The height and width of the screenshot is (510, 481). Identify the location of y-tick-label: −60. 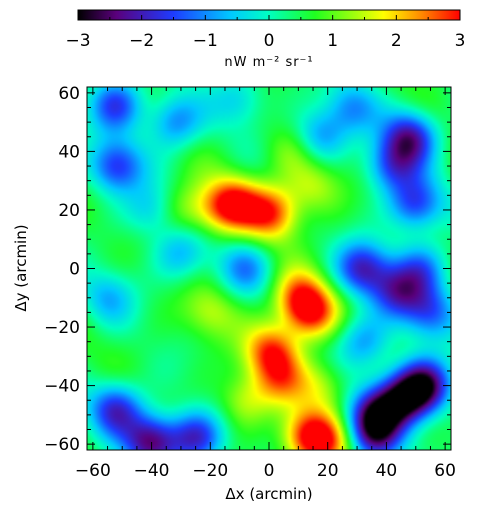
(62, 445).